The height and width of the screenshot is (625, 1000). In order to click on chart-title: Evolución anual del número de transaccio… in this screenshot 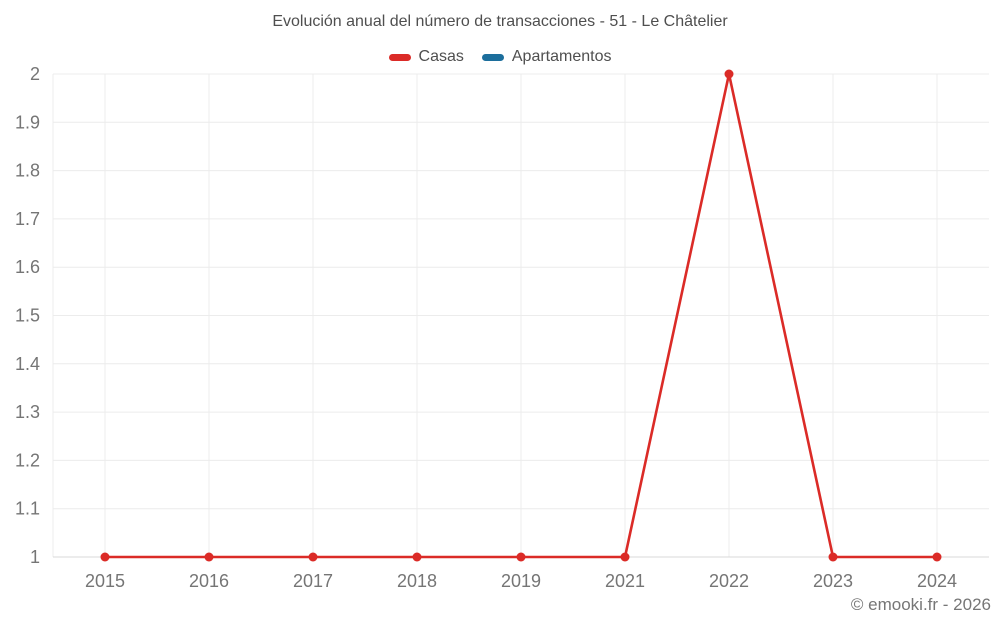, I will do `click(500, 21)`.